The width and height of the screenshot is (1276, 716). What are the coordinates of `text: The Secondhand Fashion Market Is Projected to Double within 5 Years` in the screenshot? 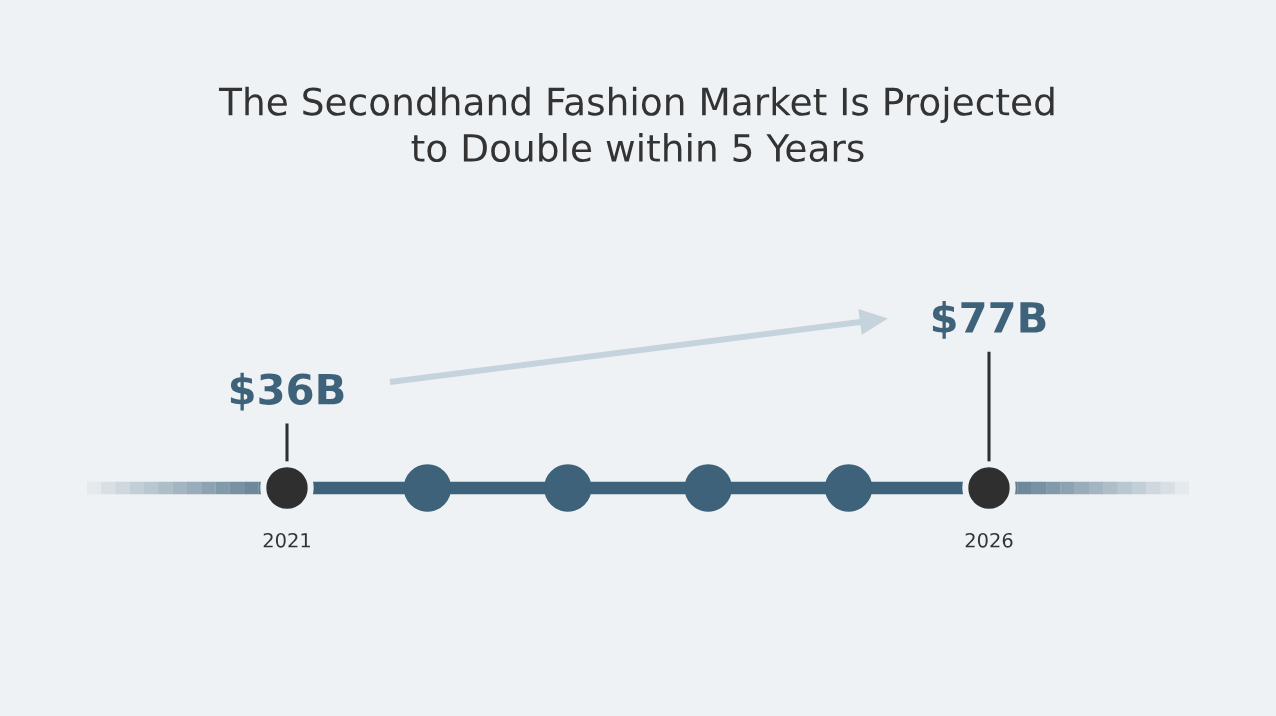 It's located at (636, 124).